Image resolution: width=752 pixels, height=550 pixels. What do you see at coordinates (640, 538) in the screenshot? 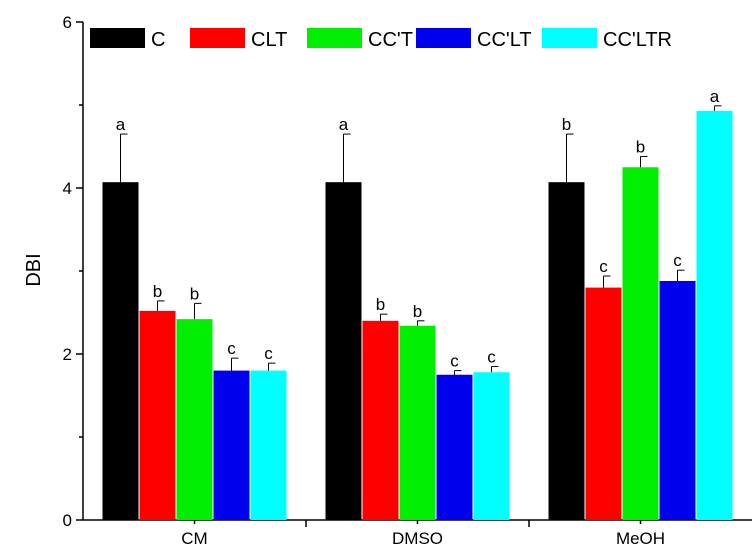
I see `x-category-label: MeOH` at bounding box center [640, 538].